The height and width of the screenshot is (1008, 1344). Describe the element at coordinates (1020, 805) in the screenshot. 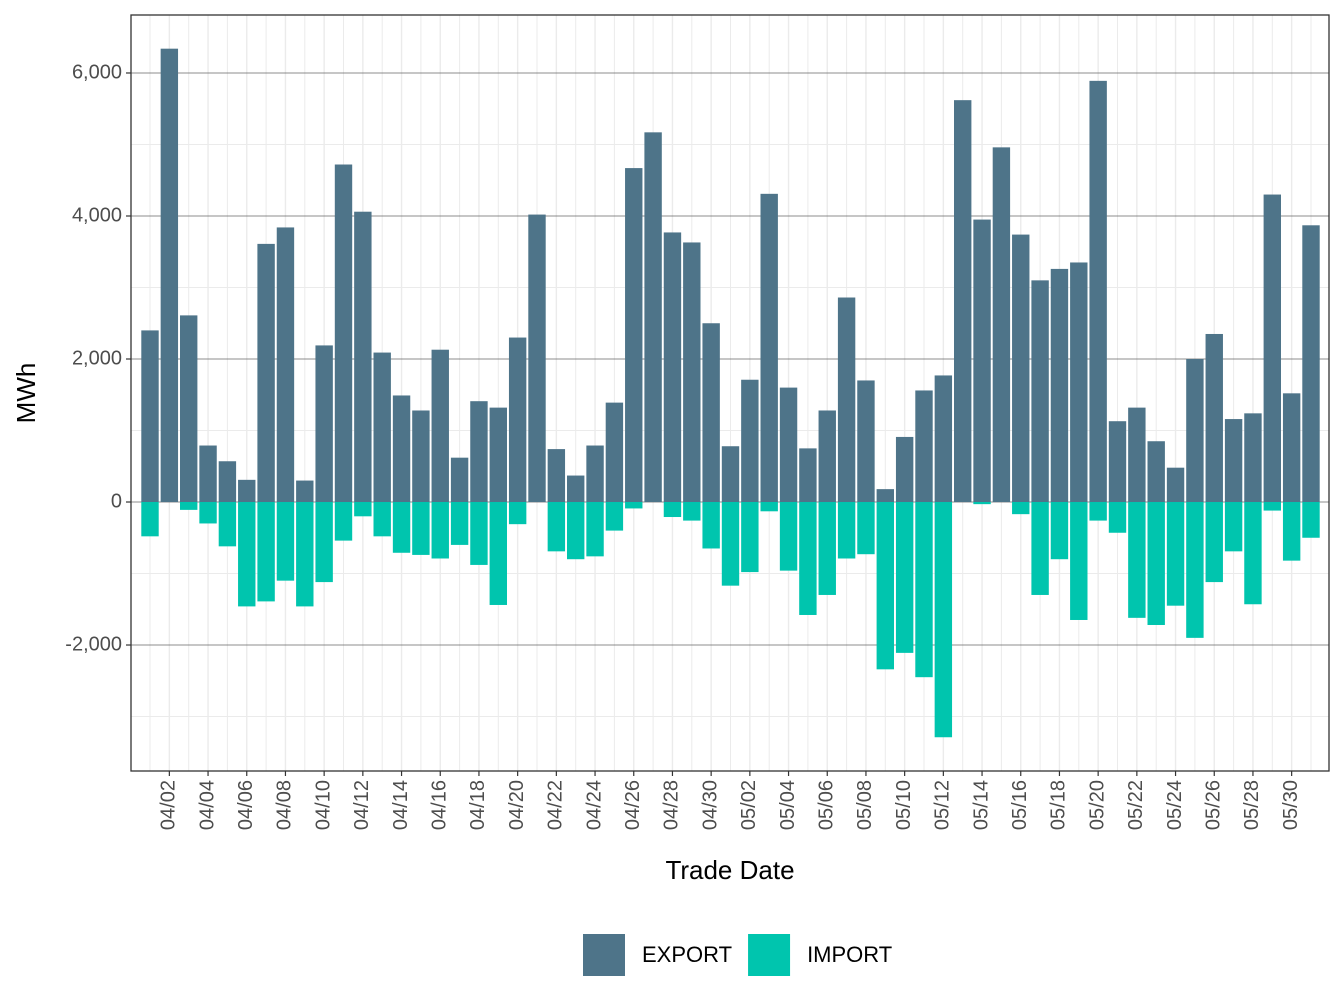

I see `x-tick-label: 05/16` at that location.